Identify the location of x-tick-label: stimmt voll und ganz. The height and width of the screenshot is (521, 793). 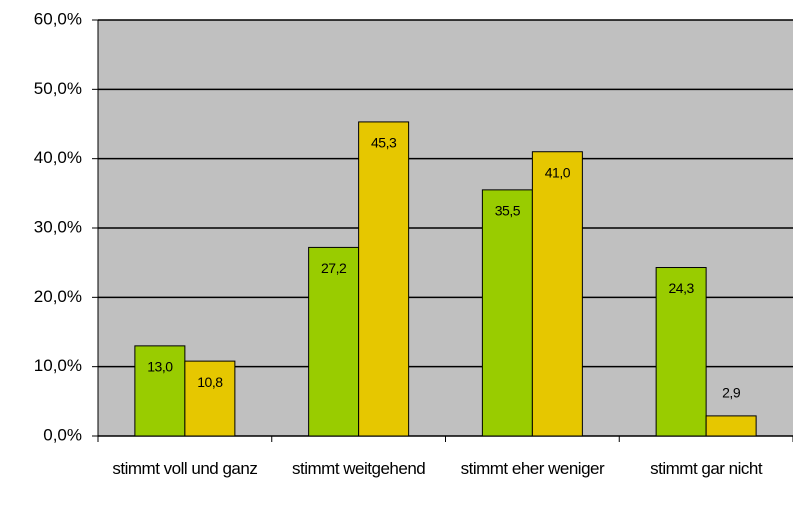
(185, 468).